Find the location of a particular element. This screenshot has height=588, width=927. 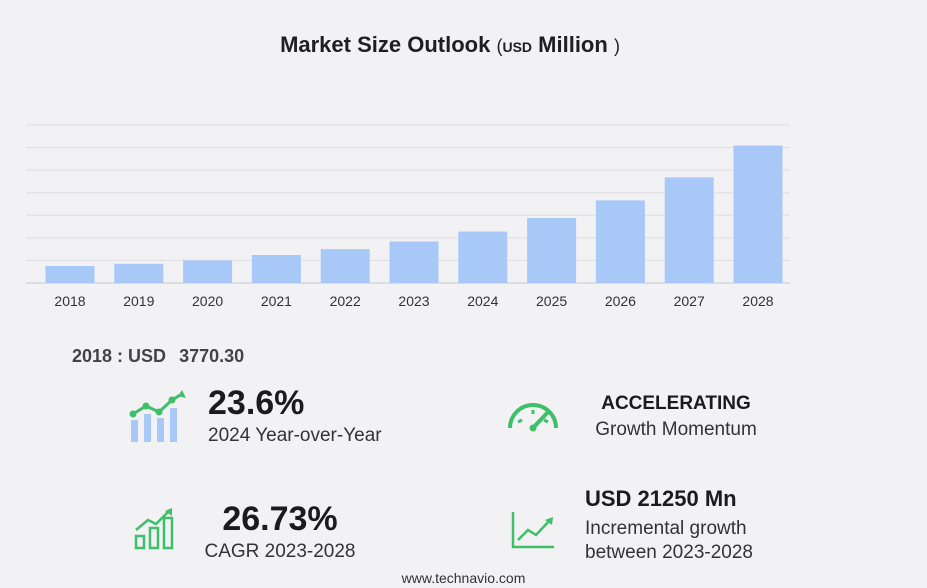

yoy-label: 2024 Year-over-Year is located at coordinates (295, 435).